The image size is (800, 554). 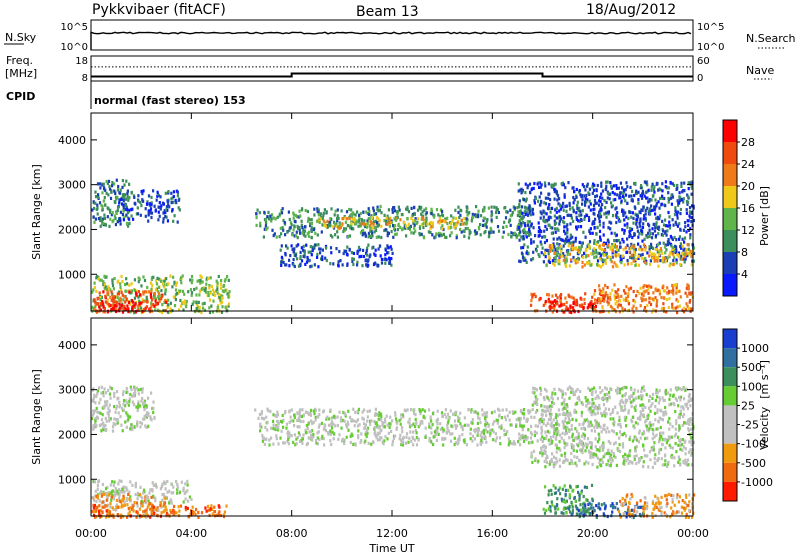 What do you see at coordinates (619, 255) in the screenshot?
I see `data-region` at bounding box center [619, 255].